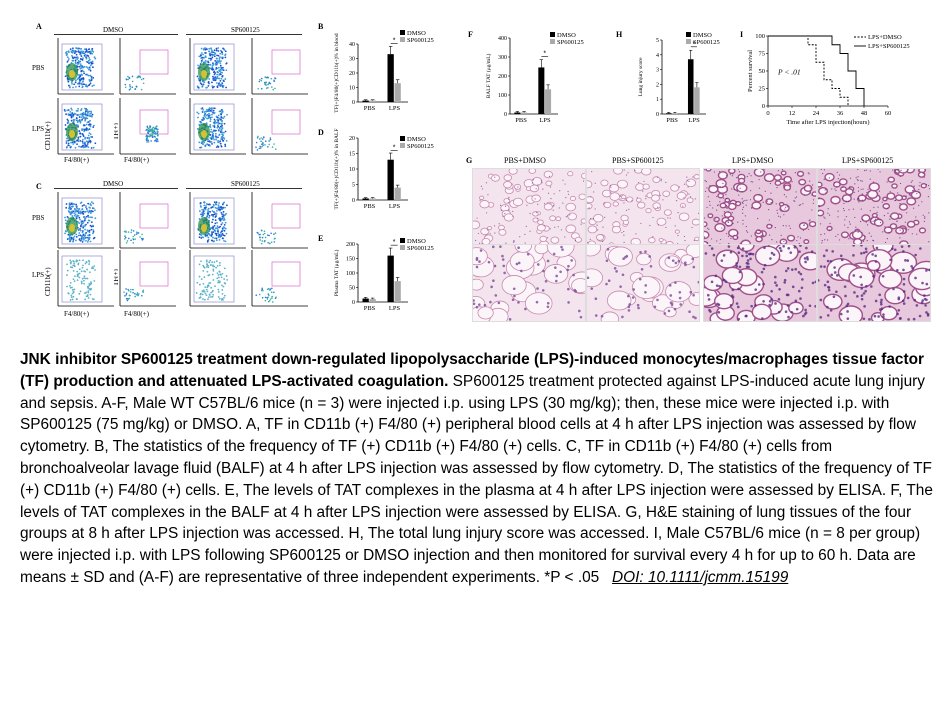 This screenshot has height=709, width=945. Describe the element at coordinates (693, 44) in the screenshot. I see `significance-mark: *` at that location.